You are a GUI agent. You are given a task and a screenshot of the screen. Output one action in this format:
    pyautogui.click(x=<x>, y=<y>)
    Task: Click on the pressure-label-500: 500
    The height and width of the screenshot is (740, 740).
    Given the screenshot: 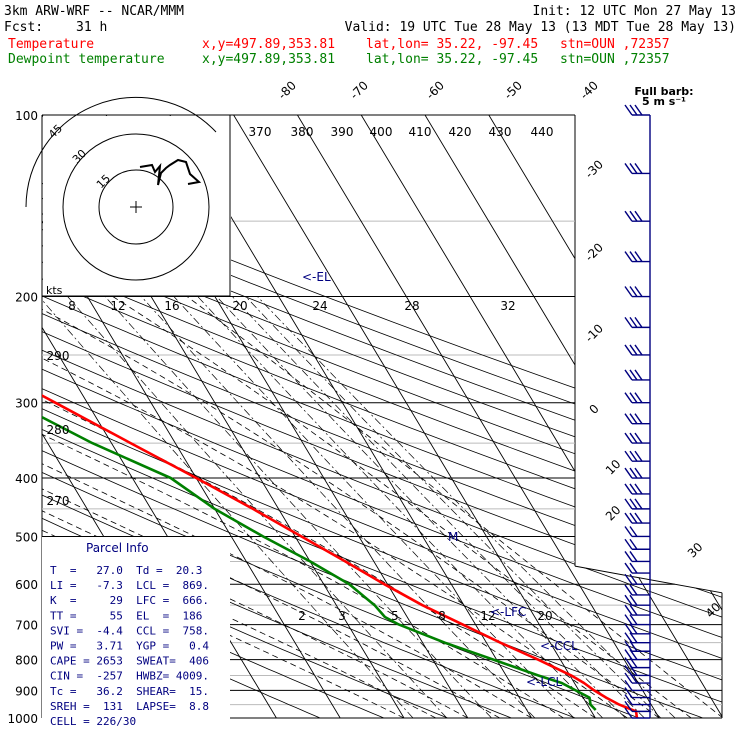 What is the action you would take?
    pyautogui.click(x=26, y=537)
    